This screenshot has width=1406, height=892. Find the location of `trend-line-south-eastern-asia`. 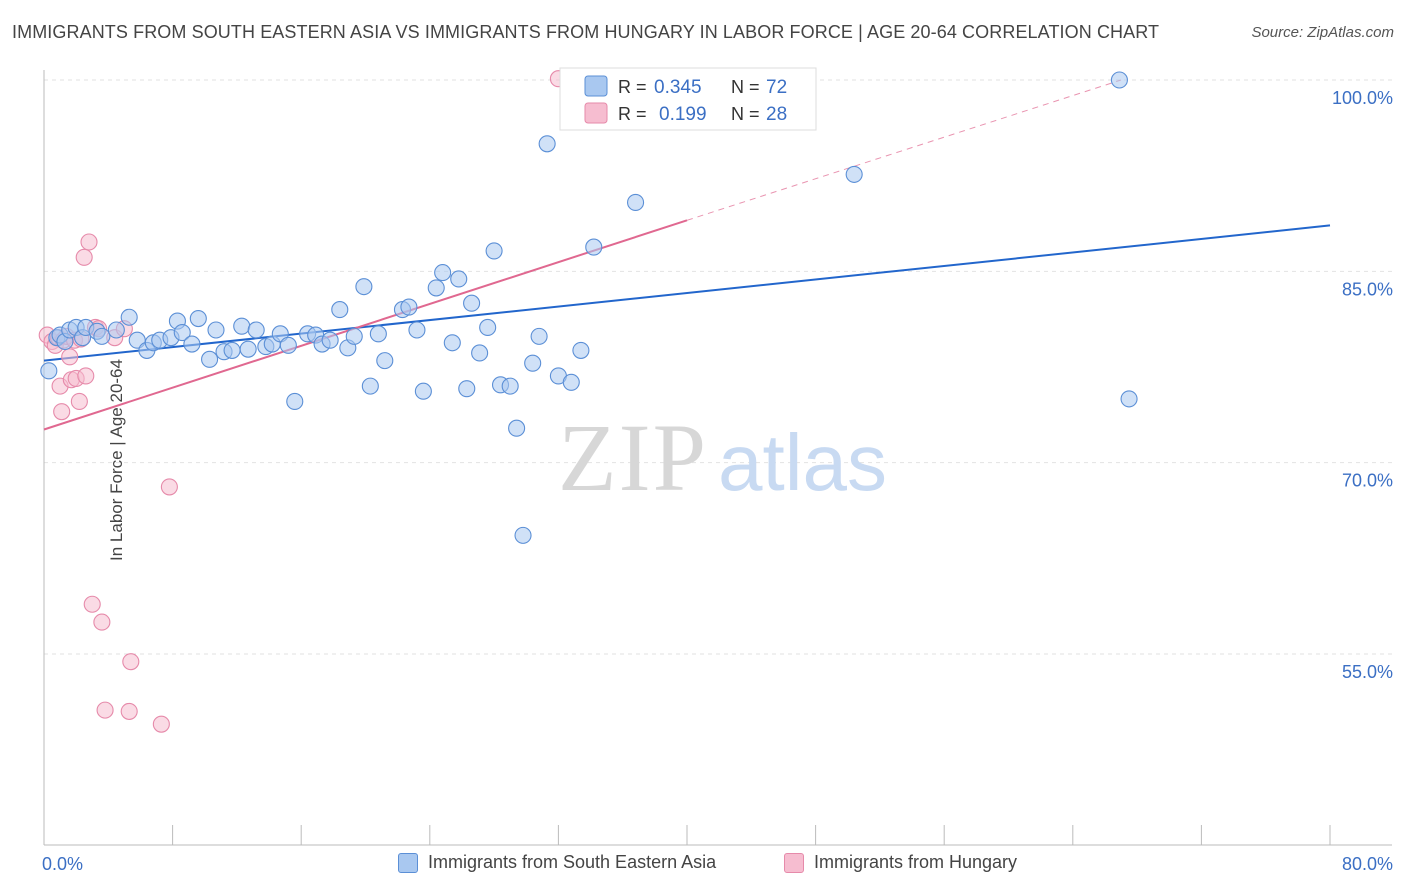

trend-line-south-eastern-asia is located at coordinates (687, 293).